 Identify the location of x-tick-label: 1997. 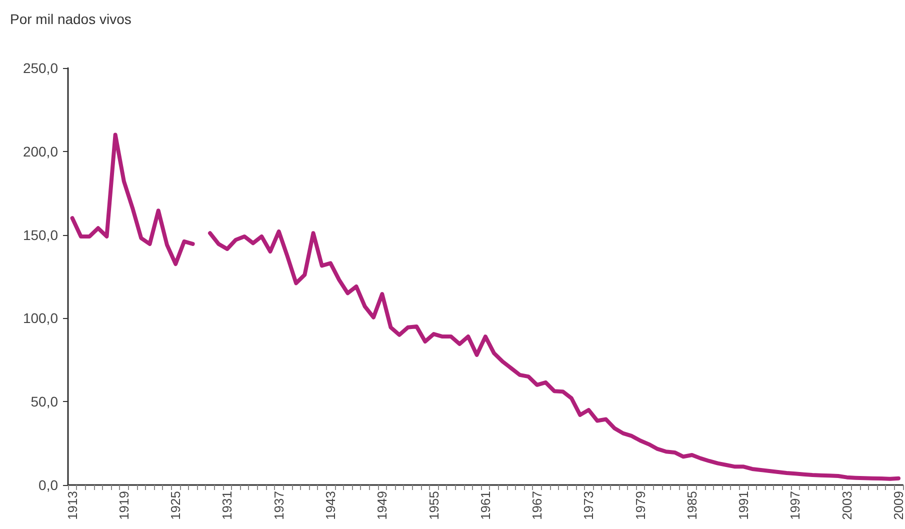
(795, 505).